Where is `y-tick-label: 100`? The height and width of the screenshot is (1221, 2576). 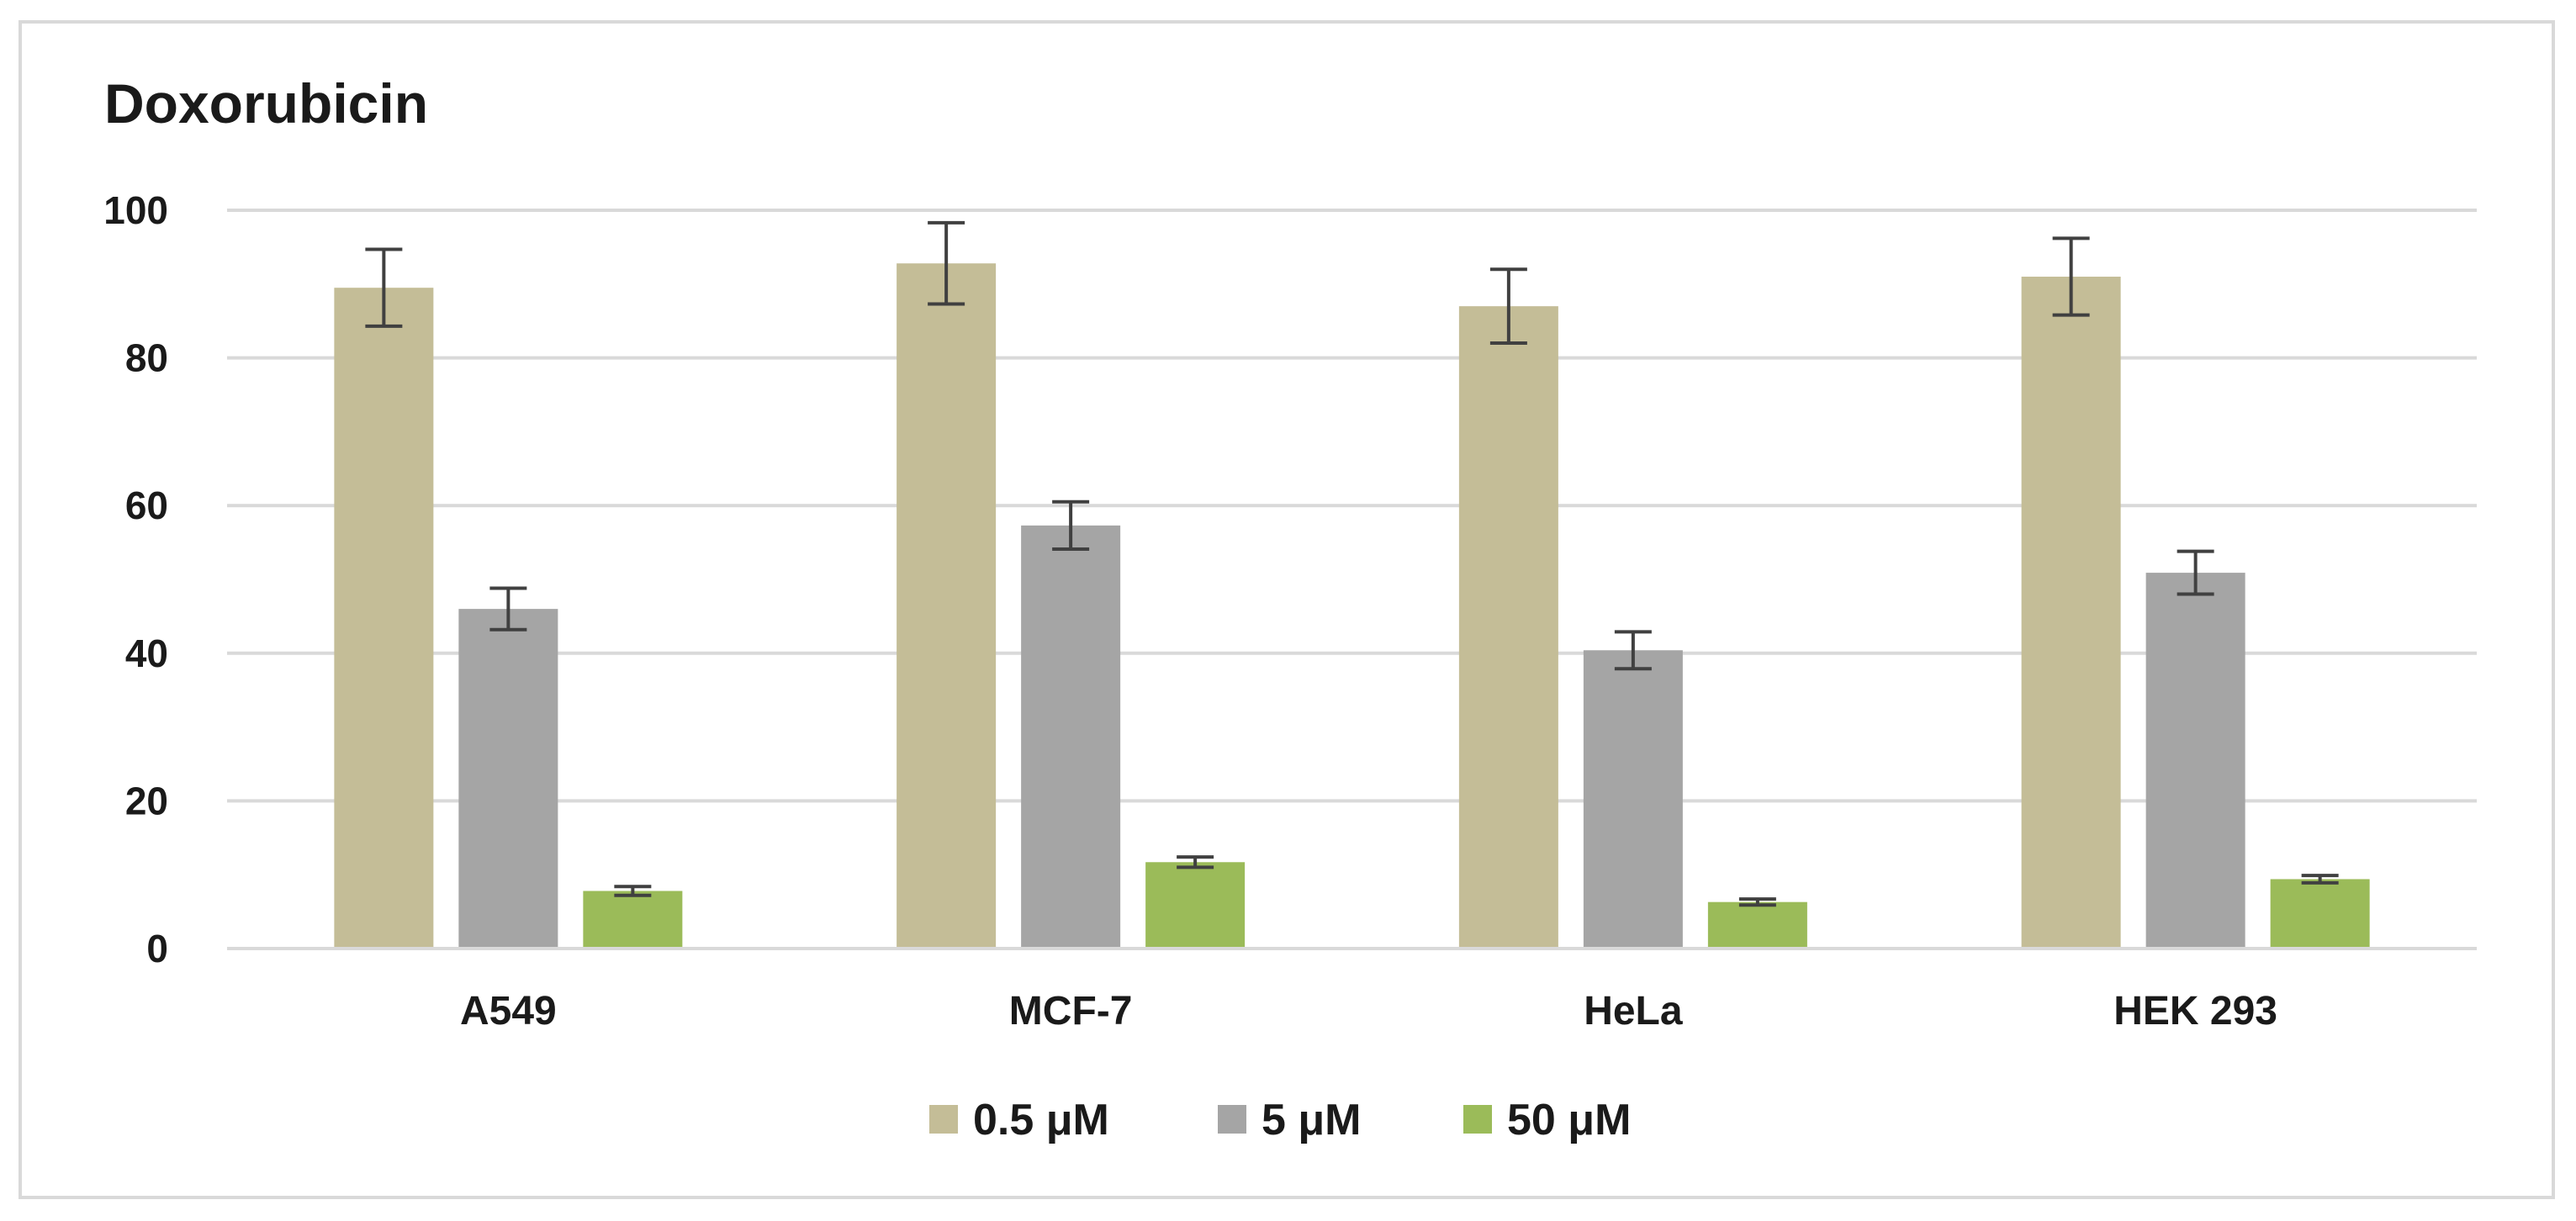 y-tick-label: 100 is located at coordinates (135, 210).